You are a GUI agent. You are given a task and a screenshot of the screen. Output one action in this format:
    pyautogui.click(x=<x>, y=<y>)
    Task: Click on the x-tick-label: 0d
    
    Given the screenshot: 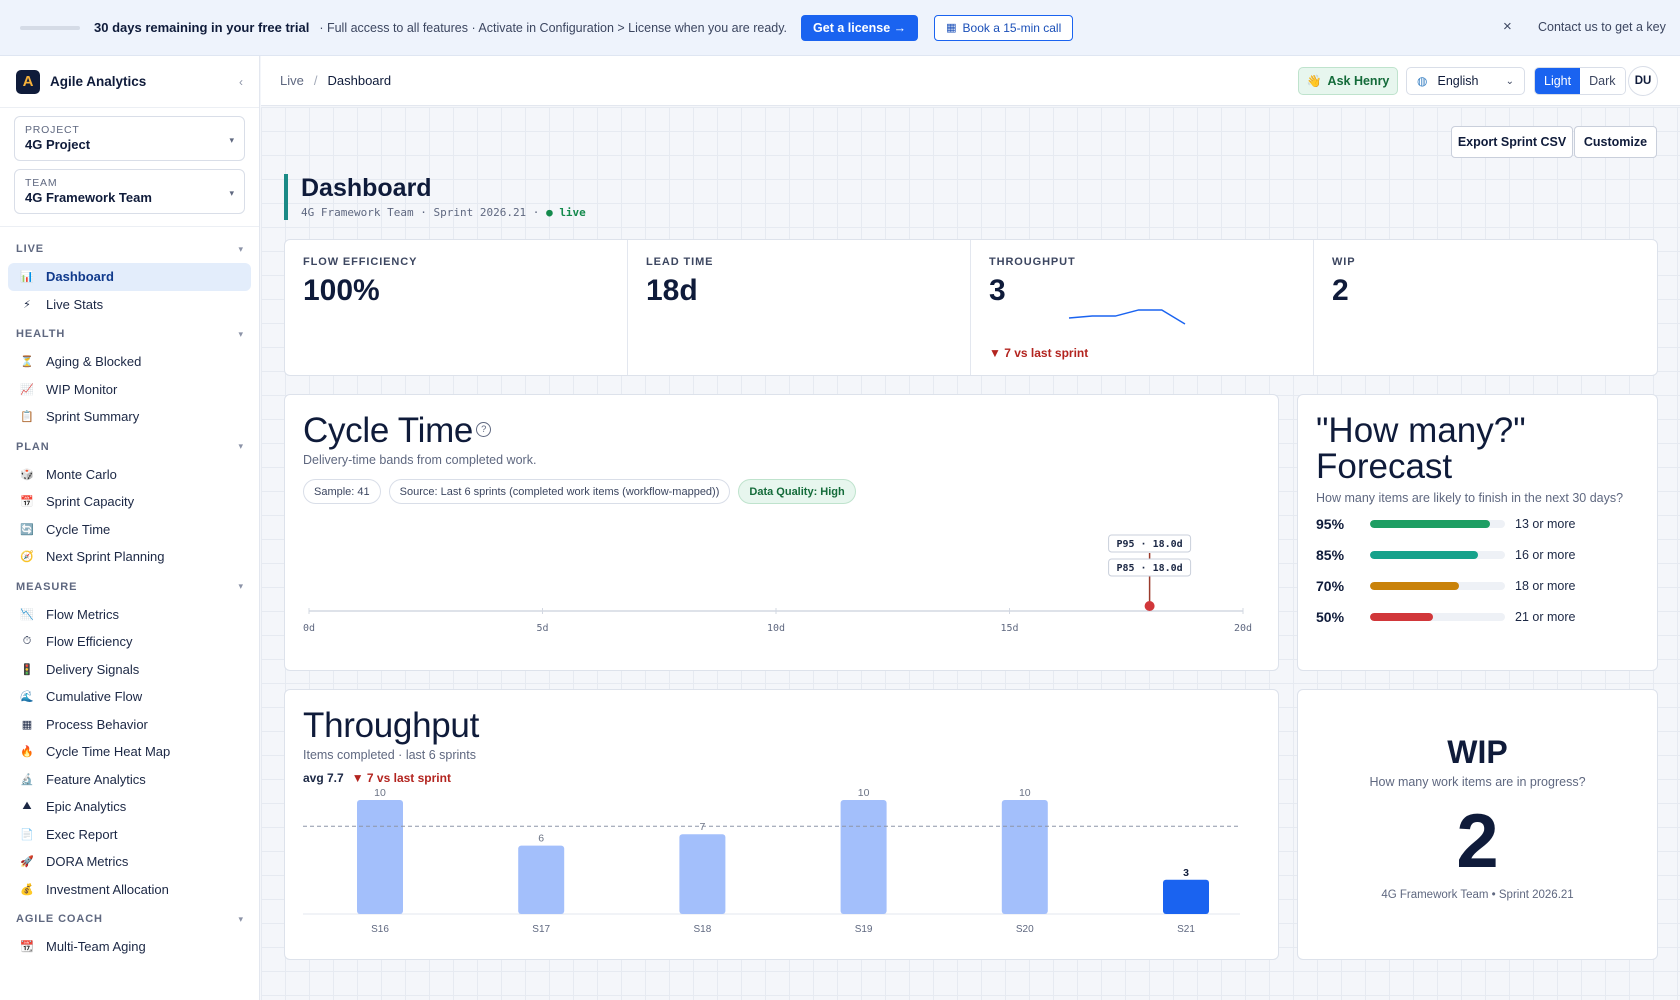 What is the action you would take?
    pyautogui.click(x=309, y=628)
    